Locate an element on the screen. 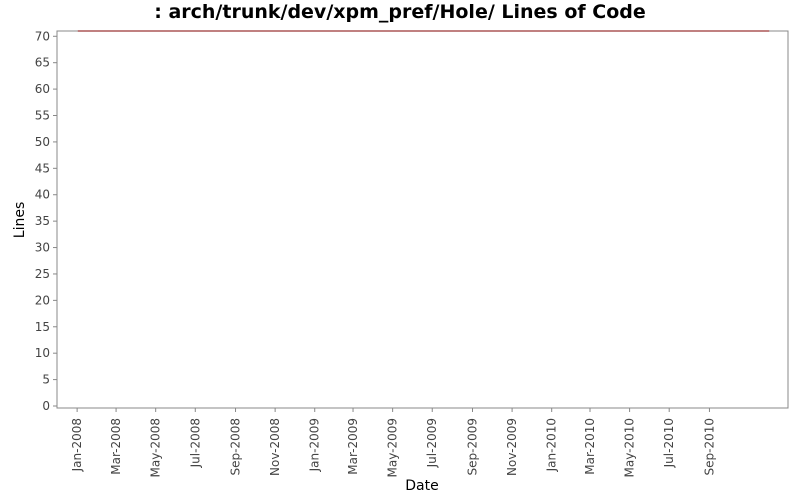  y-tick-label: 20 is located at coordinates (42, 300).